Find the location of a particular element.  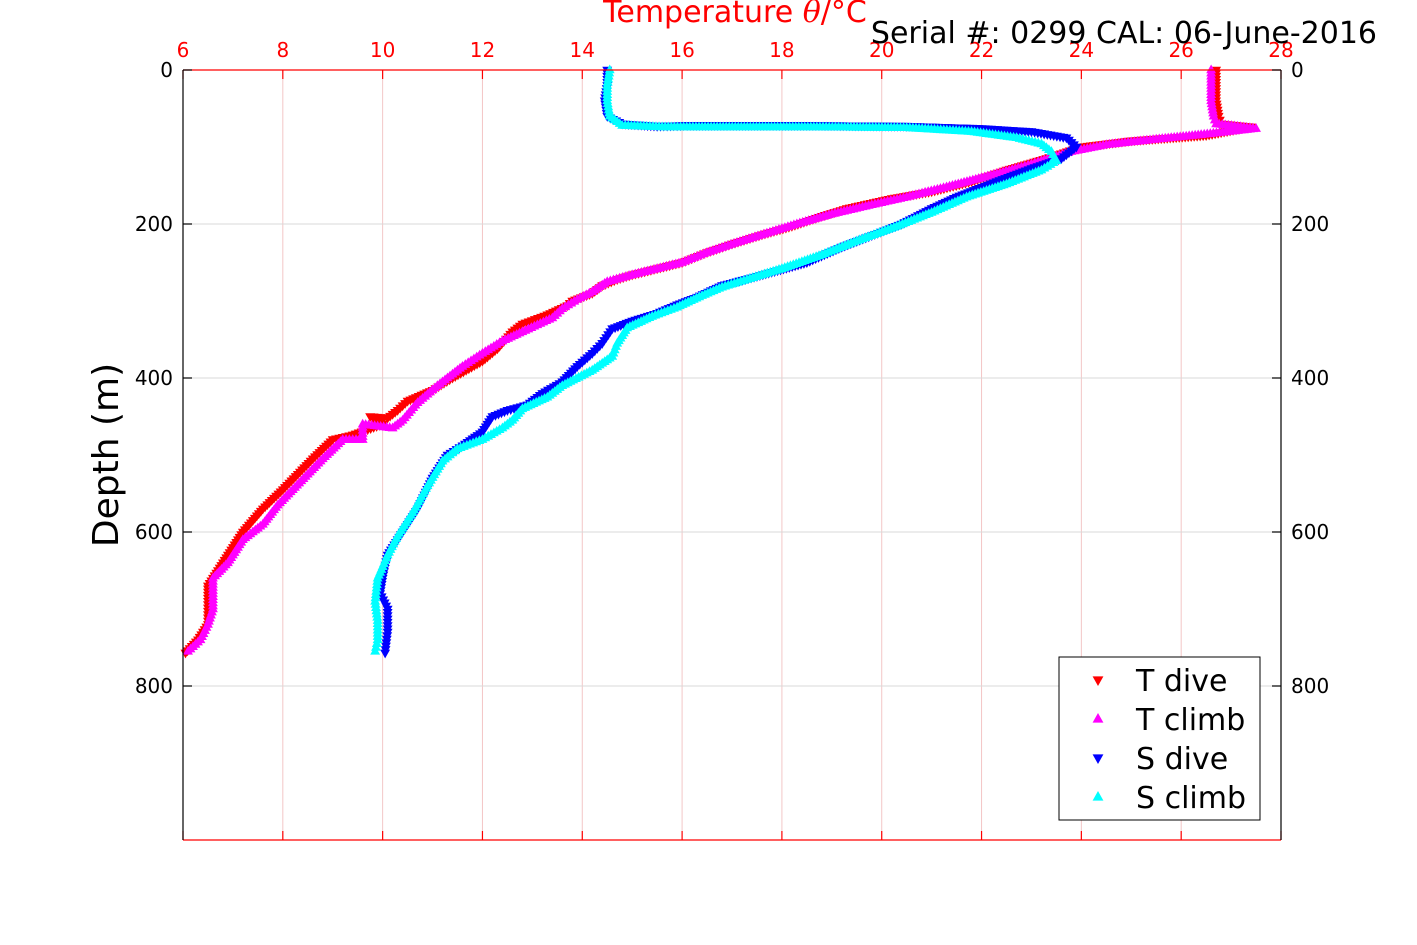

legend: T dive T climb S dive S climb is located at coordinates (1159, 738).